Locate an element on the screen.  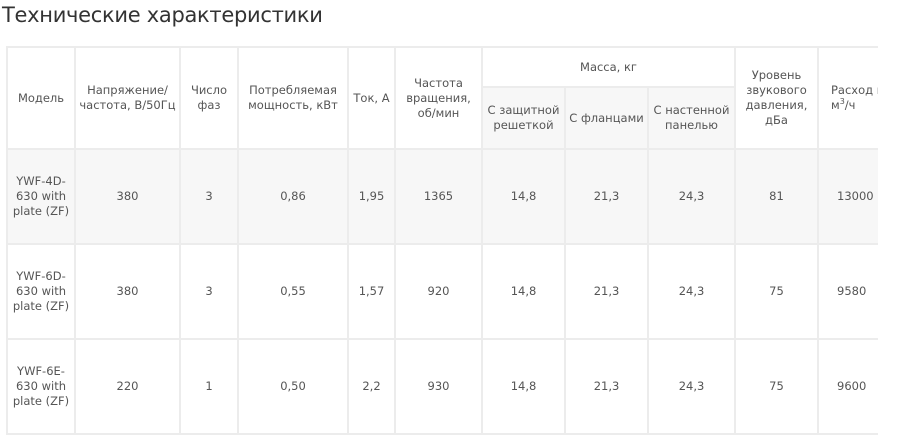
cell-phases: 1 is located at coordinates (209, 386).